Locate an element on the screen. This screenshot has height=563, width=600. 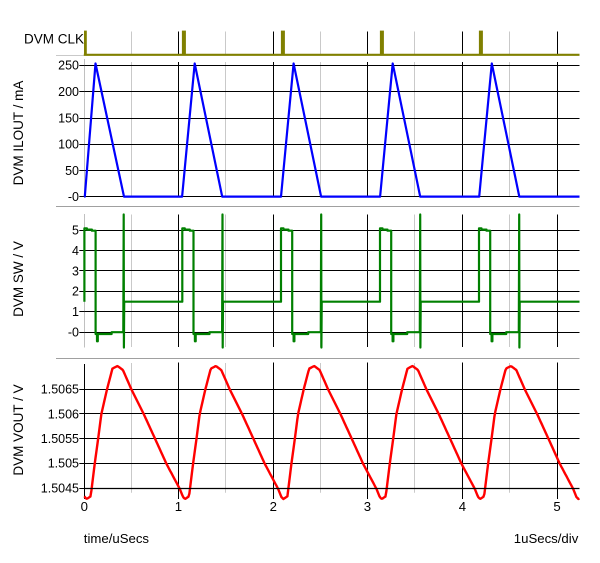
svg-text: time/uSecs is located at coordinates (117, 538).